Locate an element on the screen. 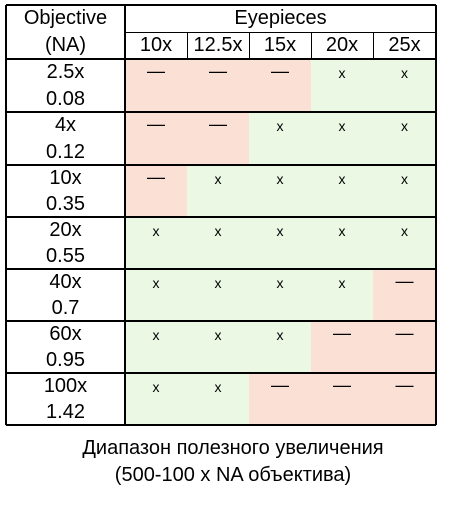 The width and height of the screenshot is (466, 508). eyepiece-header: 12.5x is located at coordinates (218, 45).